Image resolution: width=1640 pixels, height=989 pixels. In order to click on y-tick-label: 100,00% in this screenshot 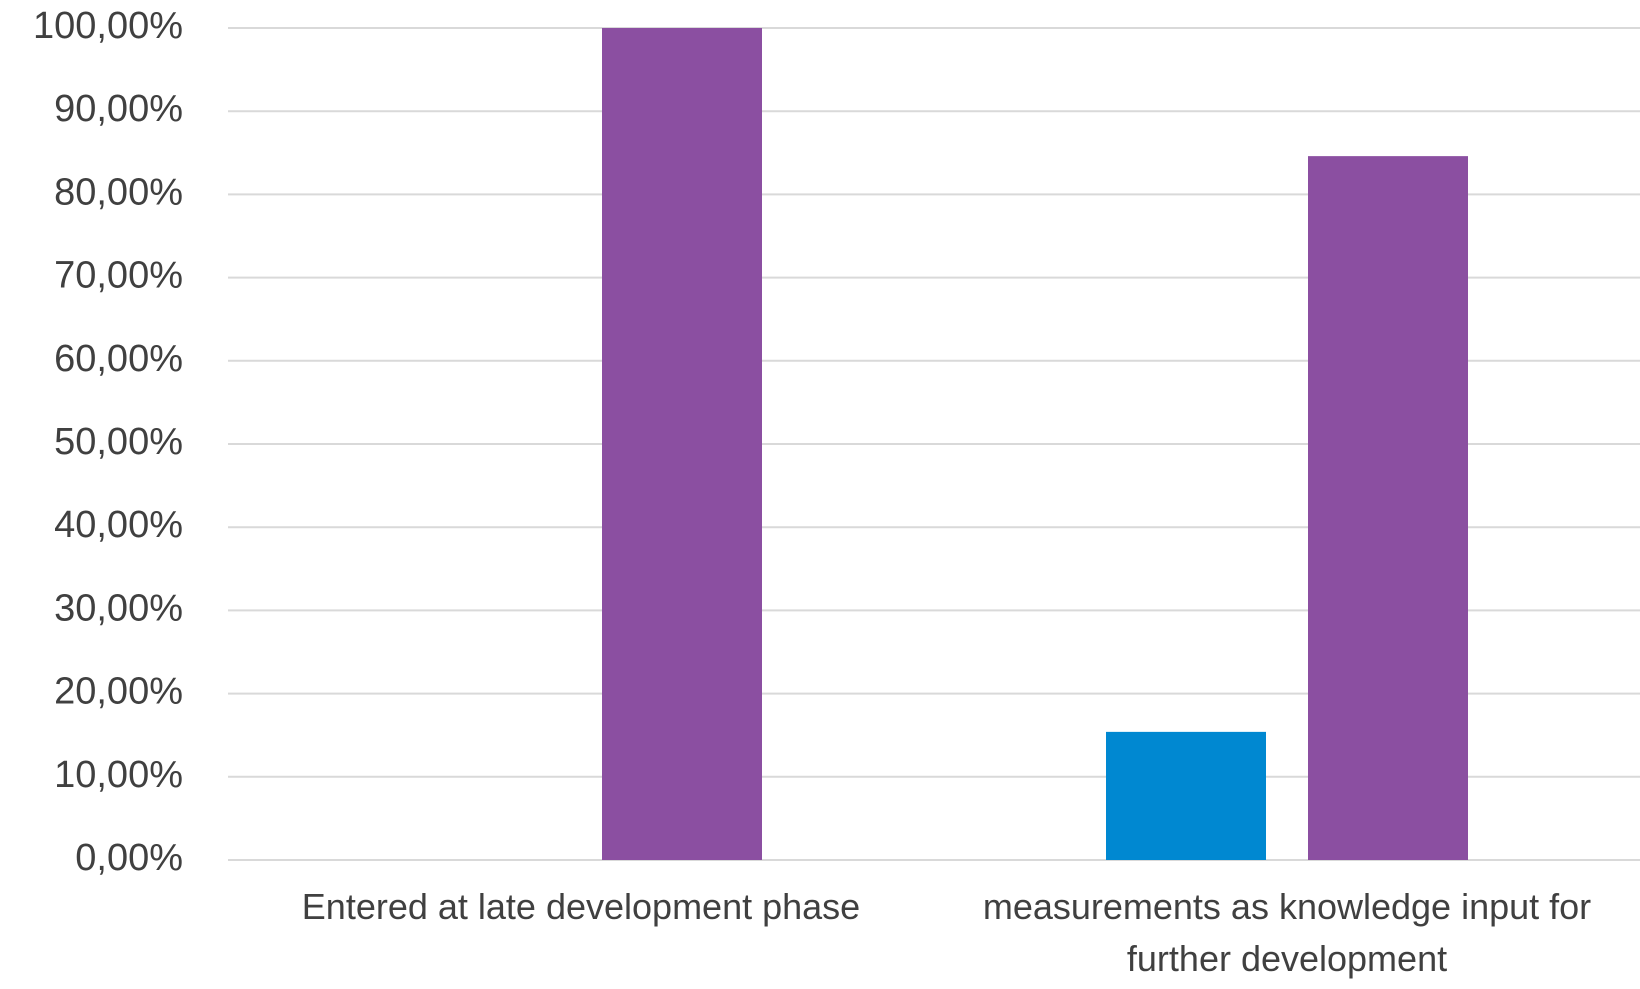, I will do `click(108, 26)`.